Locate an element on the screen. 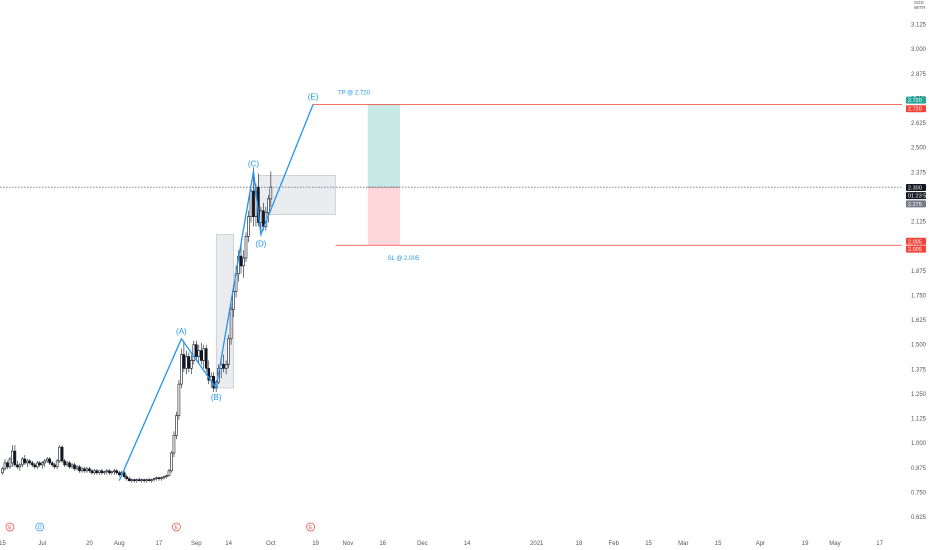 This screenshot has width=932, height=550. x-tick-label: May is located at coordinates (834, 544).